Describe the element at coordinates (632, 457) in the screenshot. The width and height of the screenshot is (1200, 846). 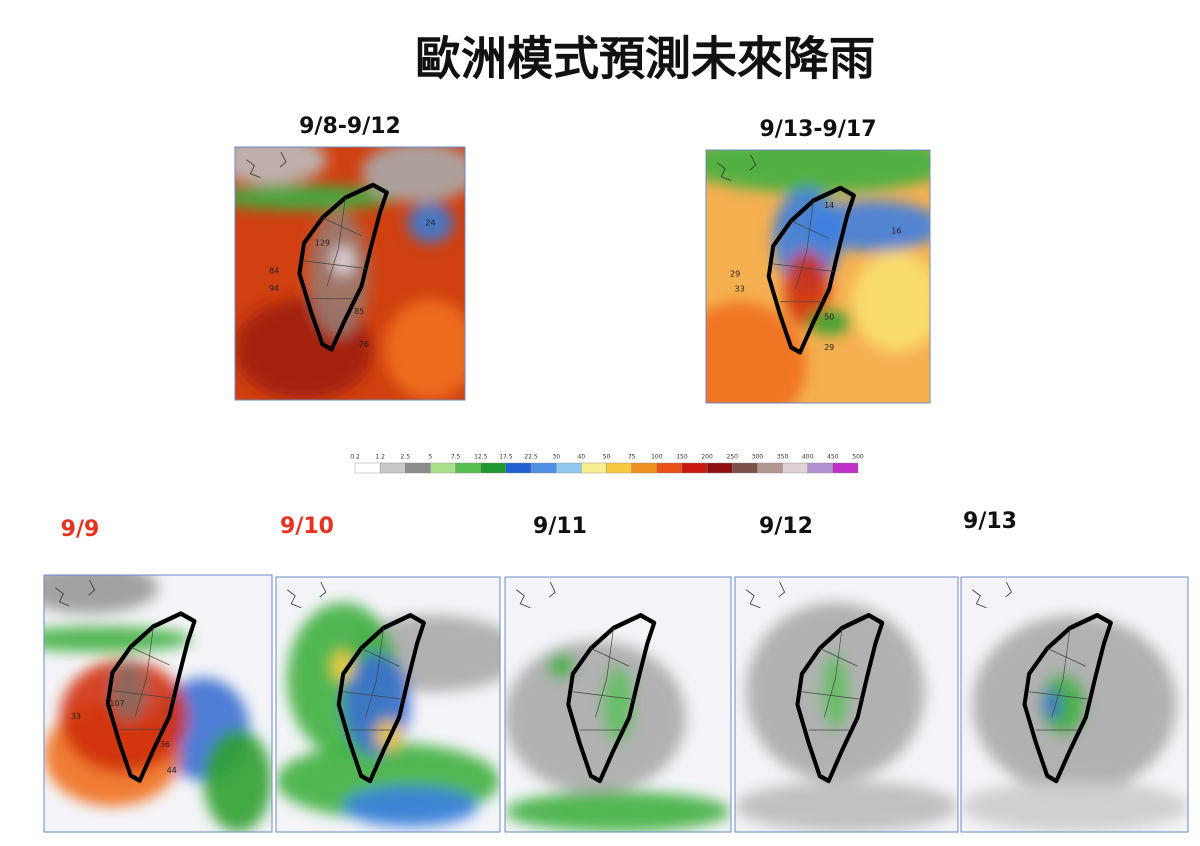
I see `colorbar-label: 75` at that location.